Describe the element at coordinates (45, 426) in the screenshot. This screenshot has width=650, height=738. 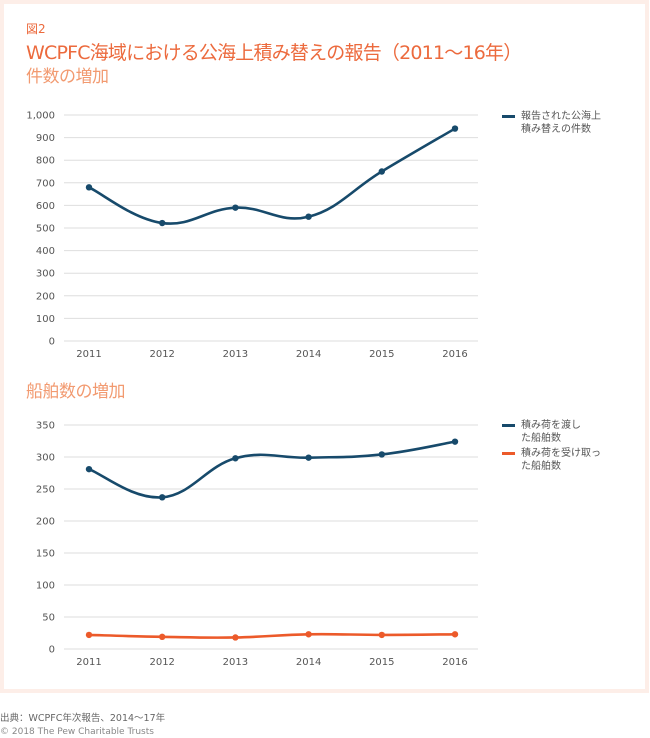
I see `y-tick-label: 350` at that location.